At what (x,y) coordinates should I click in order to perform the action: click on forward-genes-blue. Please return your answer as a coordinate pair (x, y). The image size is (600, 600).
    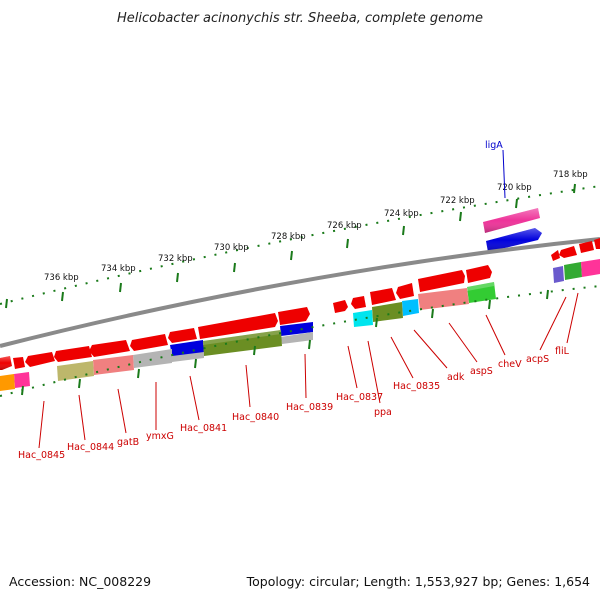
    Looking at the image, I should click on (241, 339).